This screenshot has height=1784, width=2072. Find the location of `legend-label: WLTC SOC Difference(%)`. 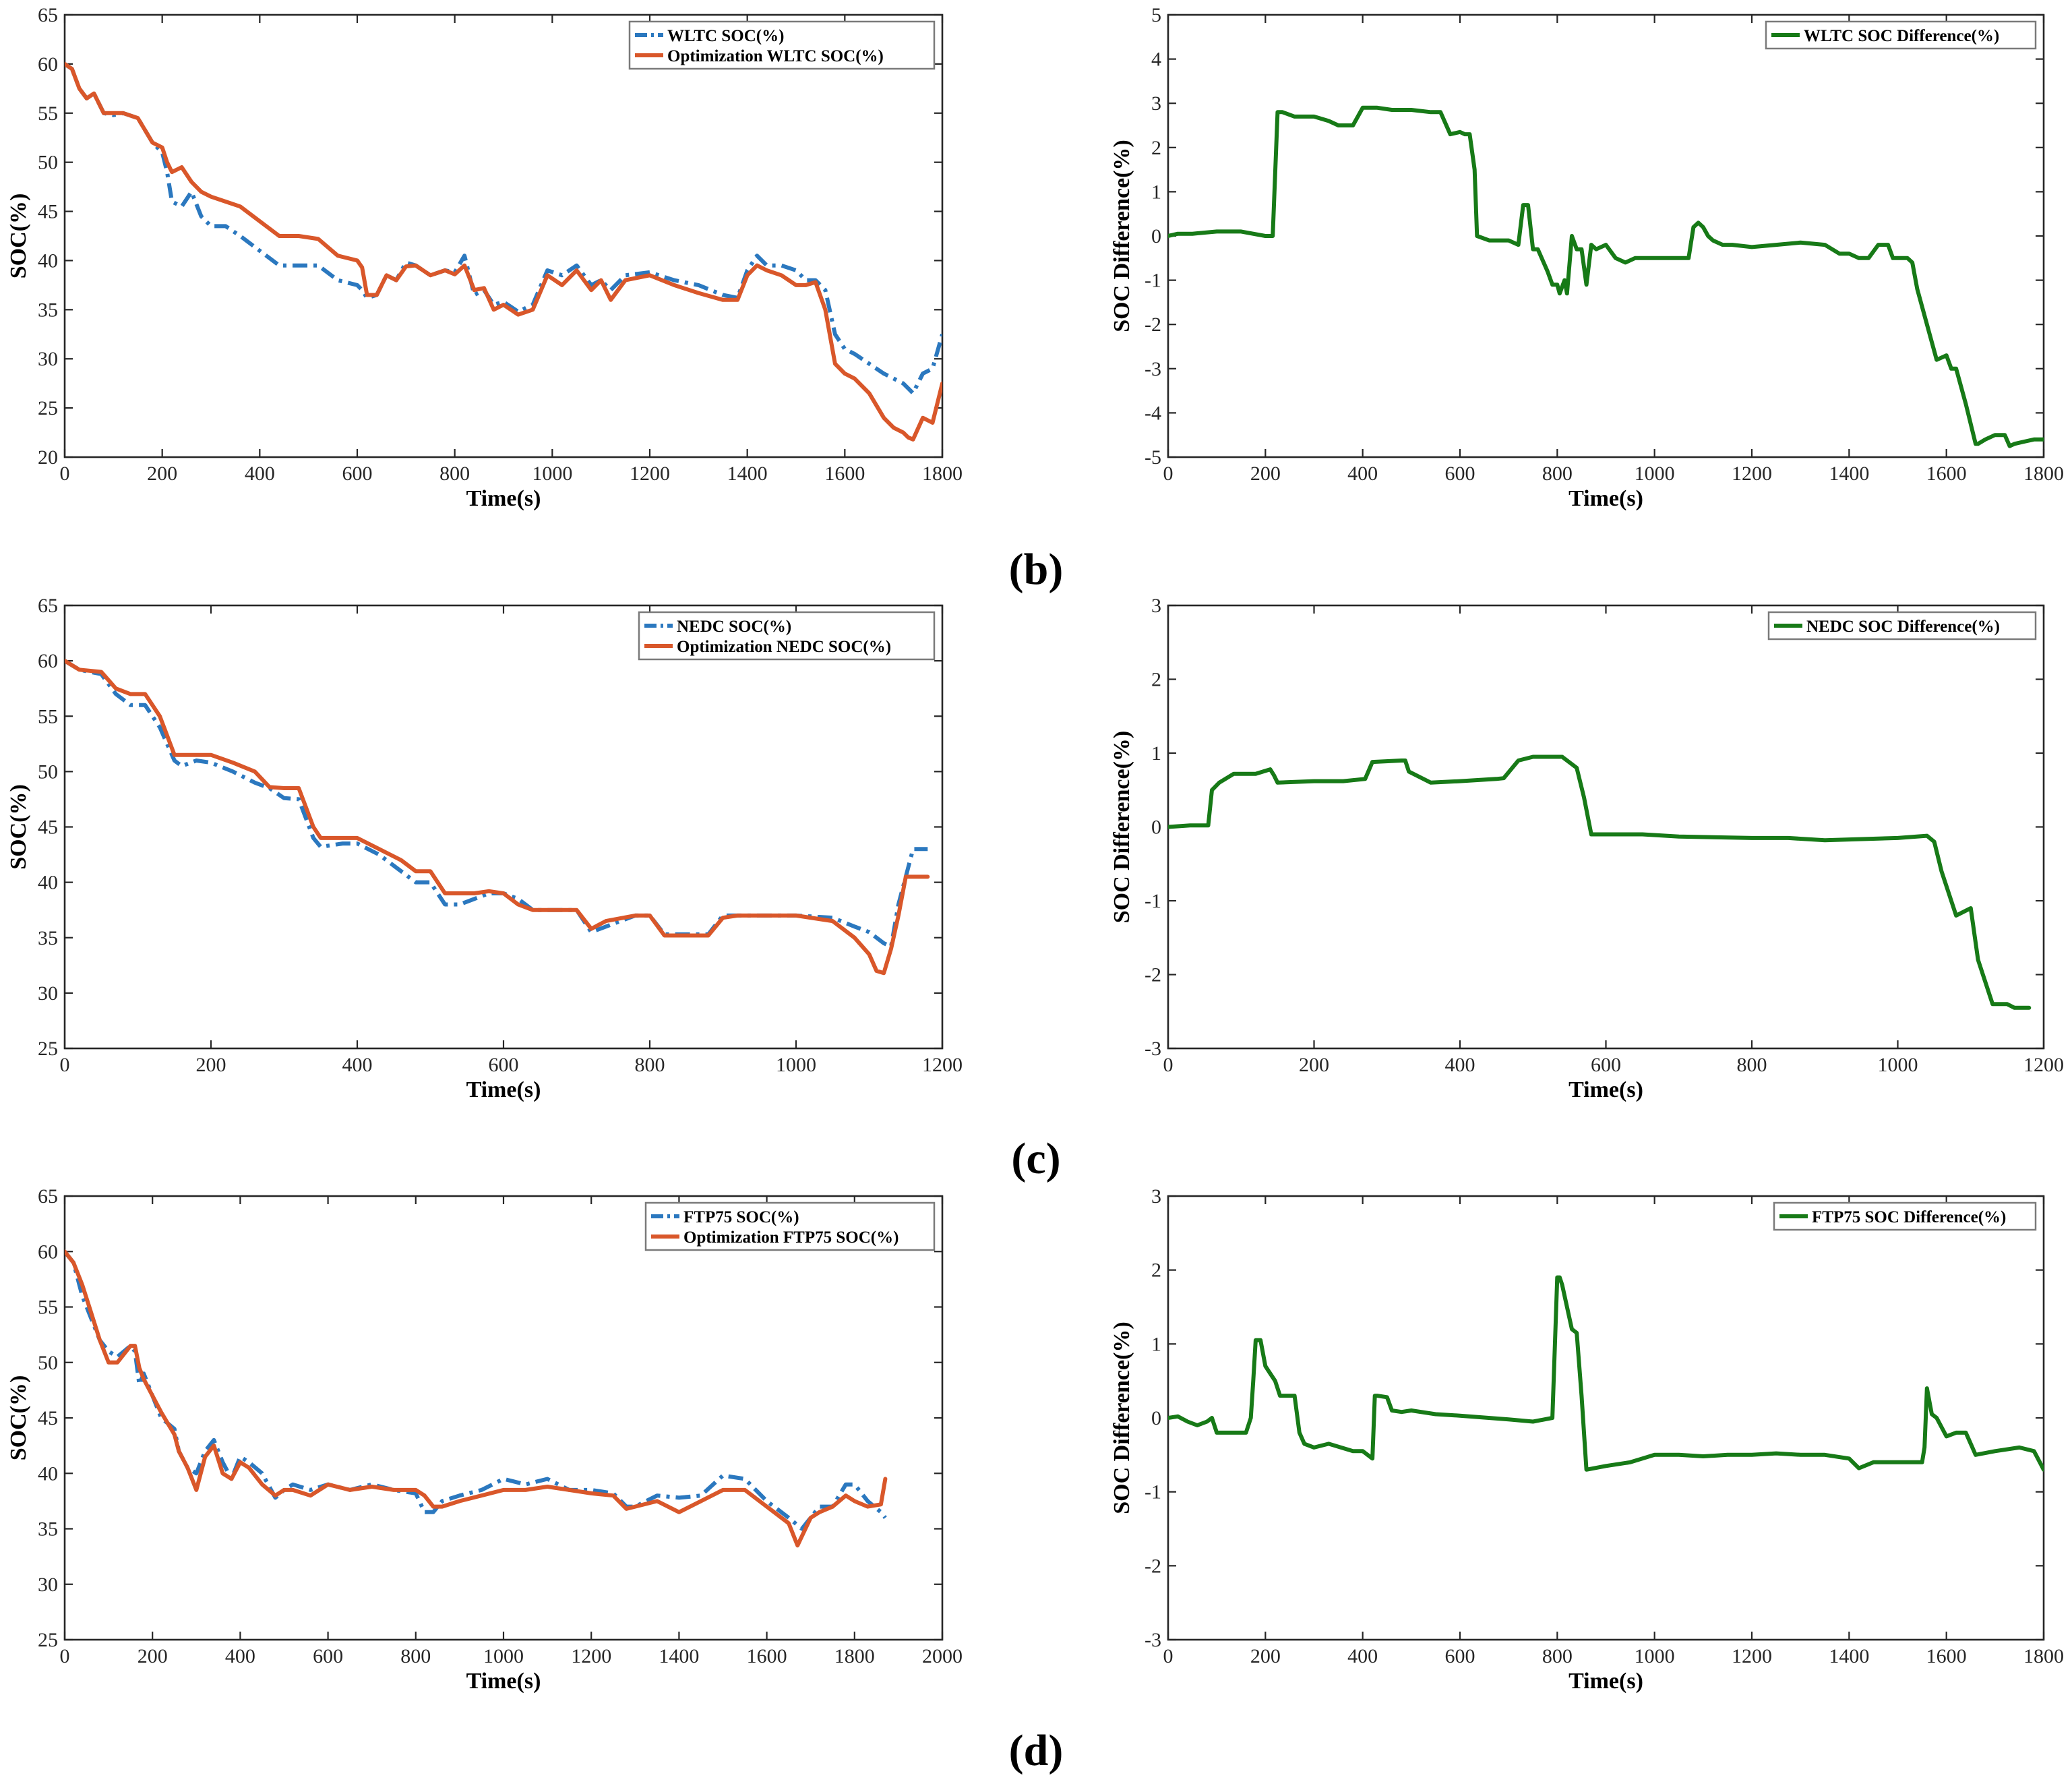

legend-label: WLTC SOC Difference(%) is located at coordinates (1901, 36).